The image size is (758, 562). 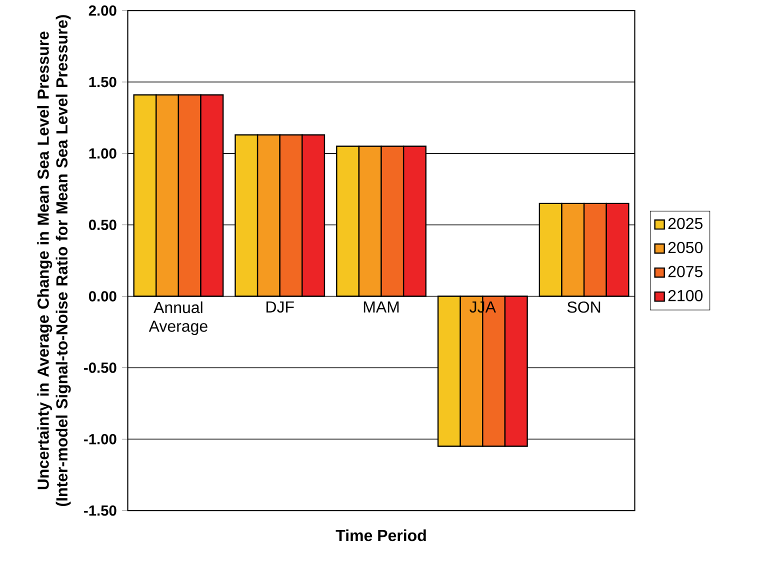 I want to click on y-tick-label: 0.50, so click(x=102, y=225).